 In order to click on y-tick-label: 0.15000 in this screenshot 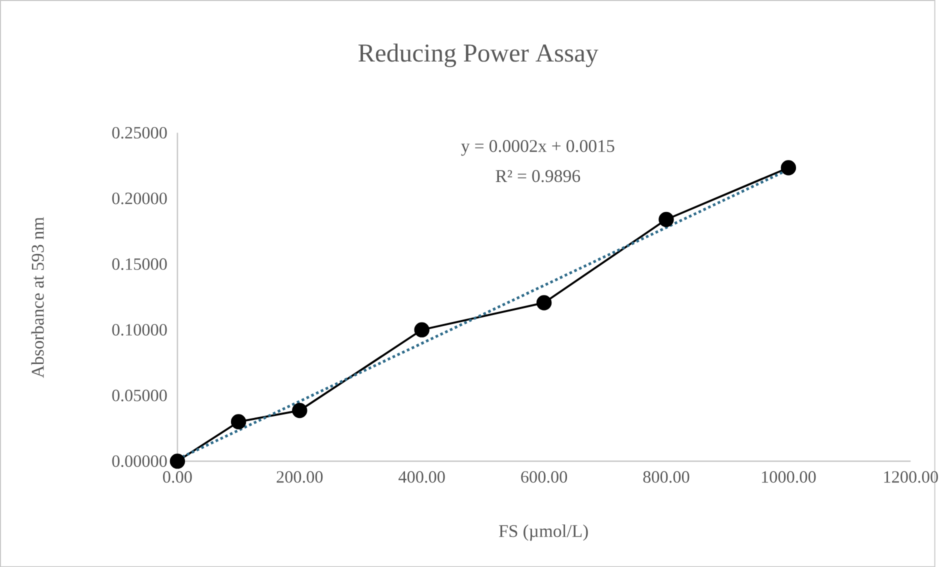, I will do `click(139, 264)`.